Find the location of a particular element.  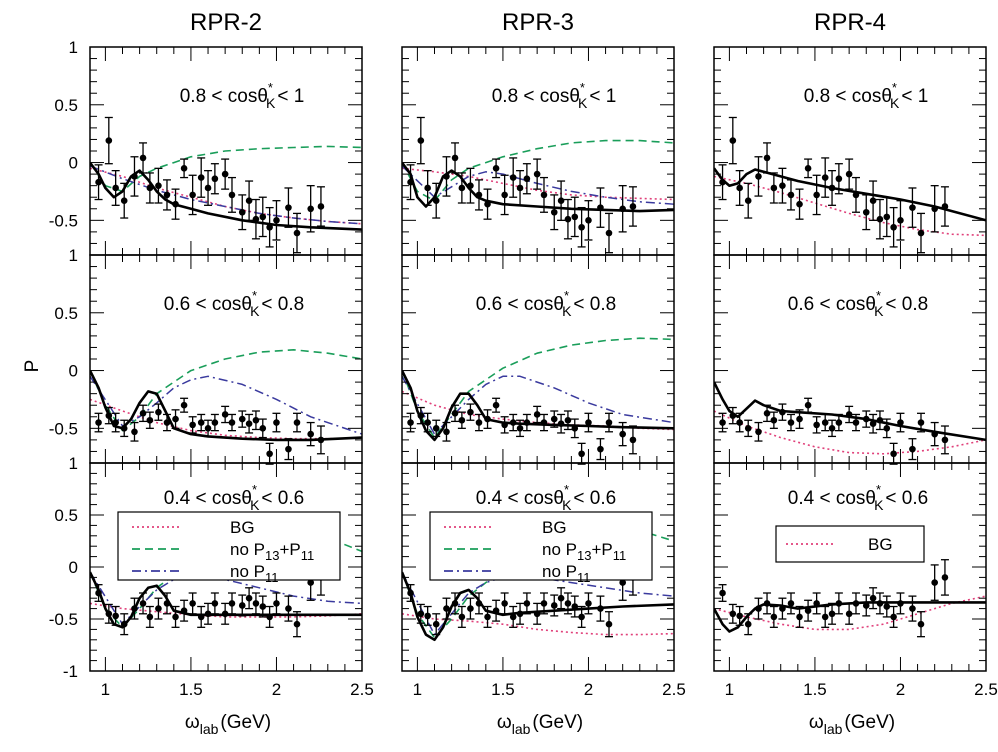

y-tick-label: 0 is located at coordinates (73, 371).